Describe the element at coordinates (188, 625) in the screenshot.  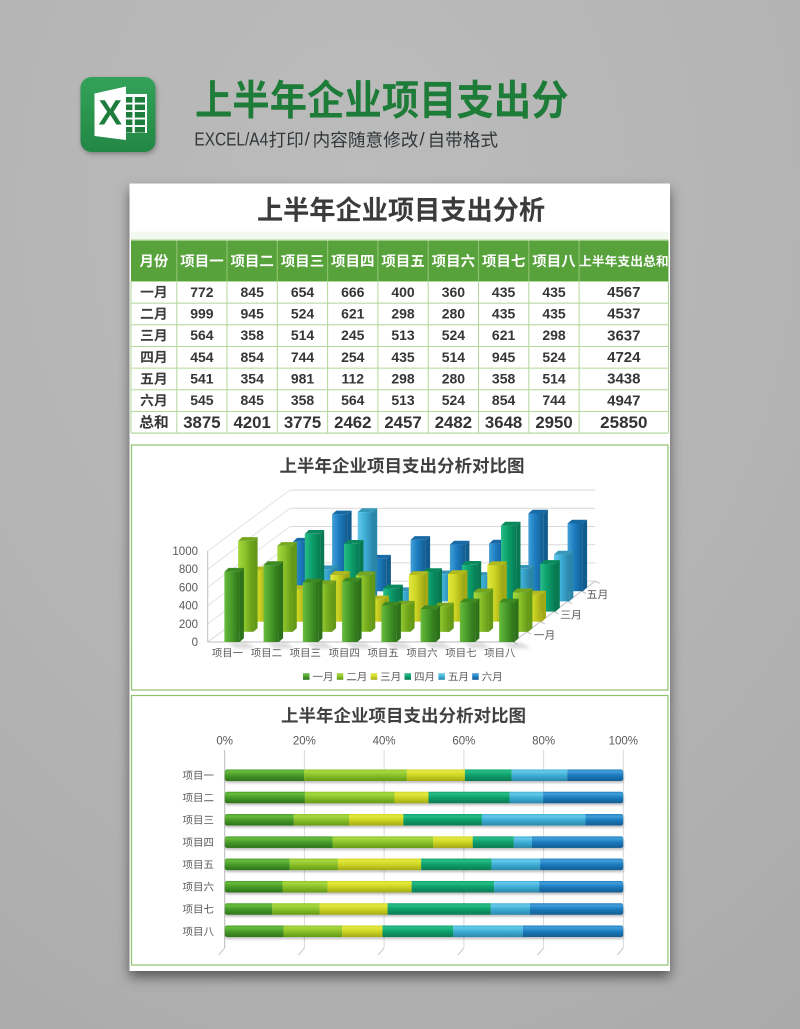
I see `svg-text: 200` at that location.